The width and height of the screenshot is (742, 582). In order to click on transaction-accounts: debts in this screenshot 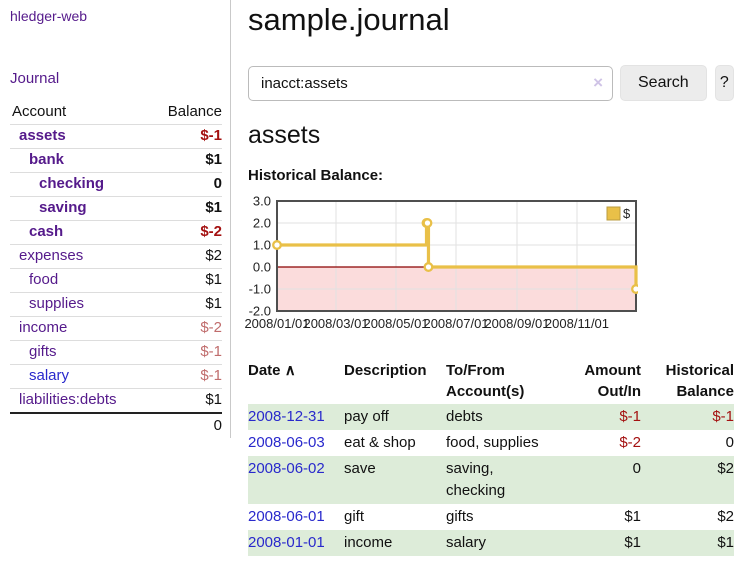, I will do `click(464, 416)`.